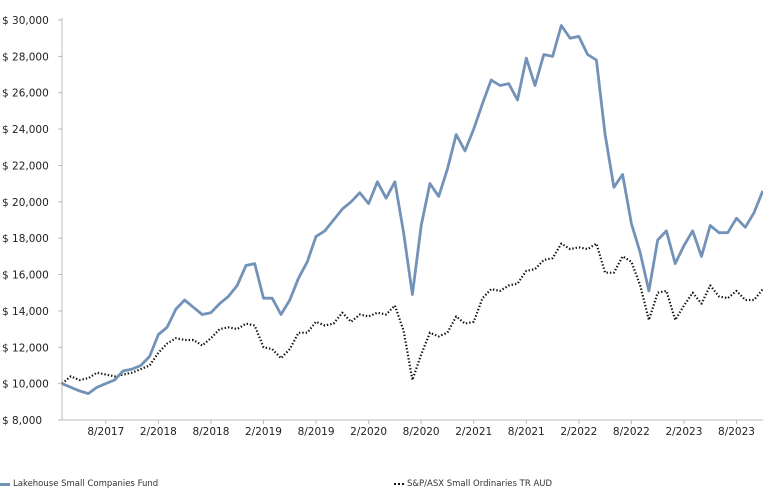 The width and height of the screenshot is (763, 491). I want to click on x-tick-label: 8/2019, so click(316, 432).